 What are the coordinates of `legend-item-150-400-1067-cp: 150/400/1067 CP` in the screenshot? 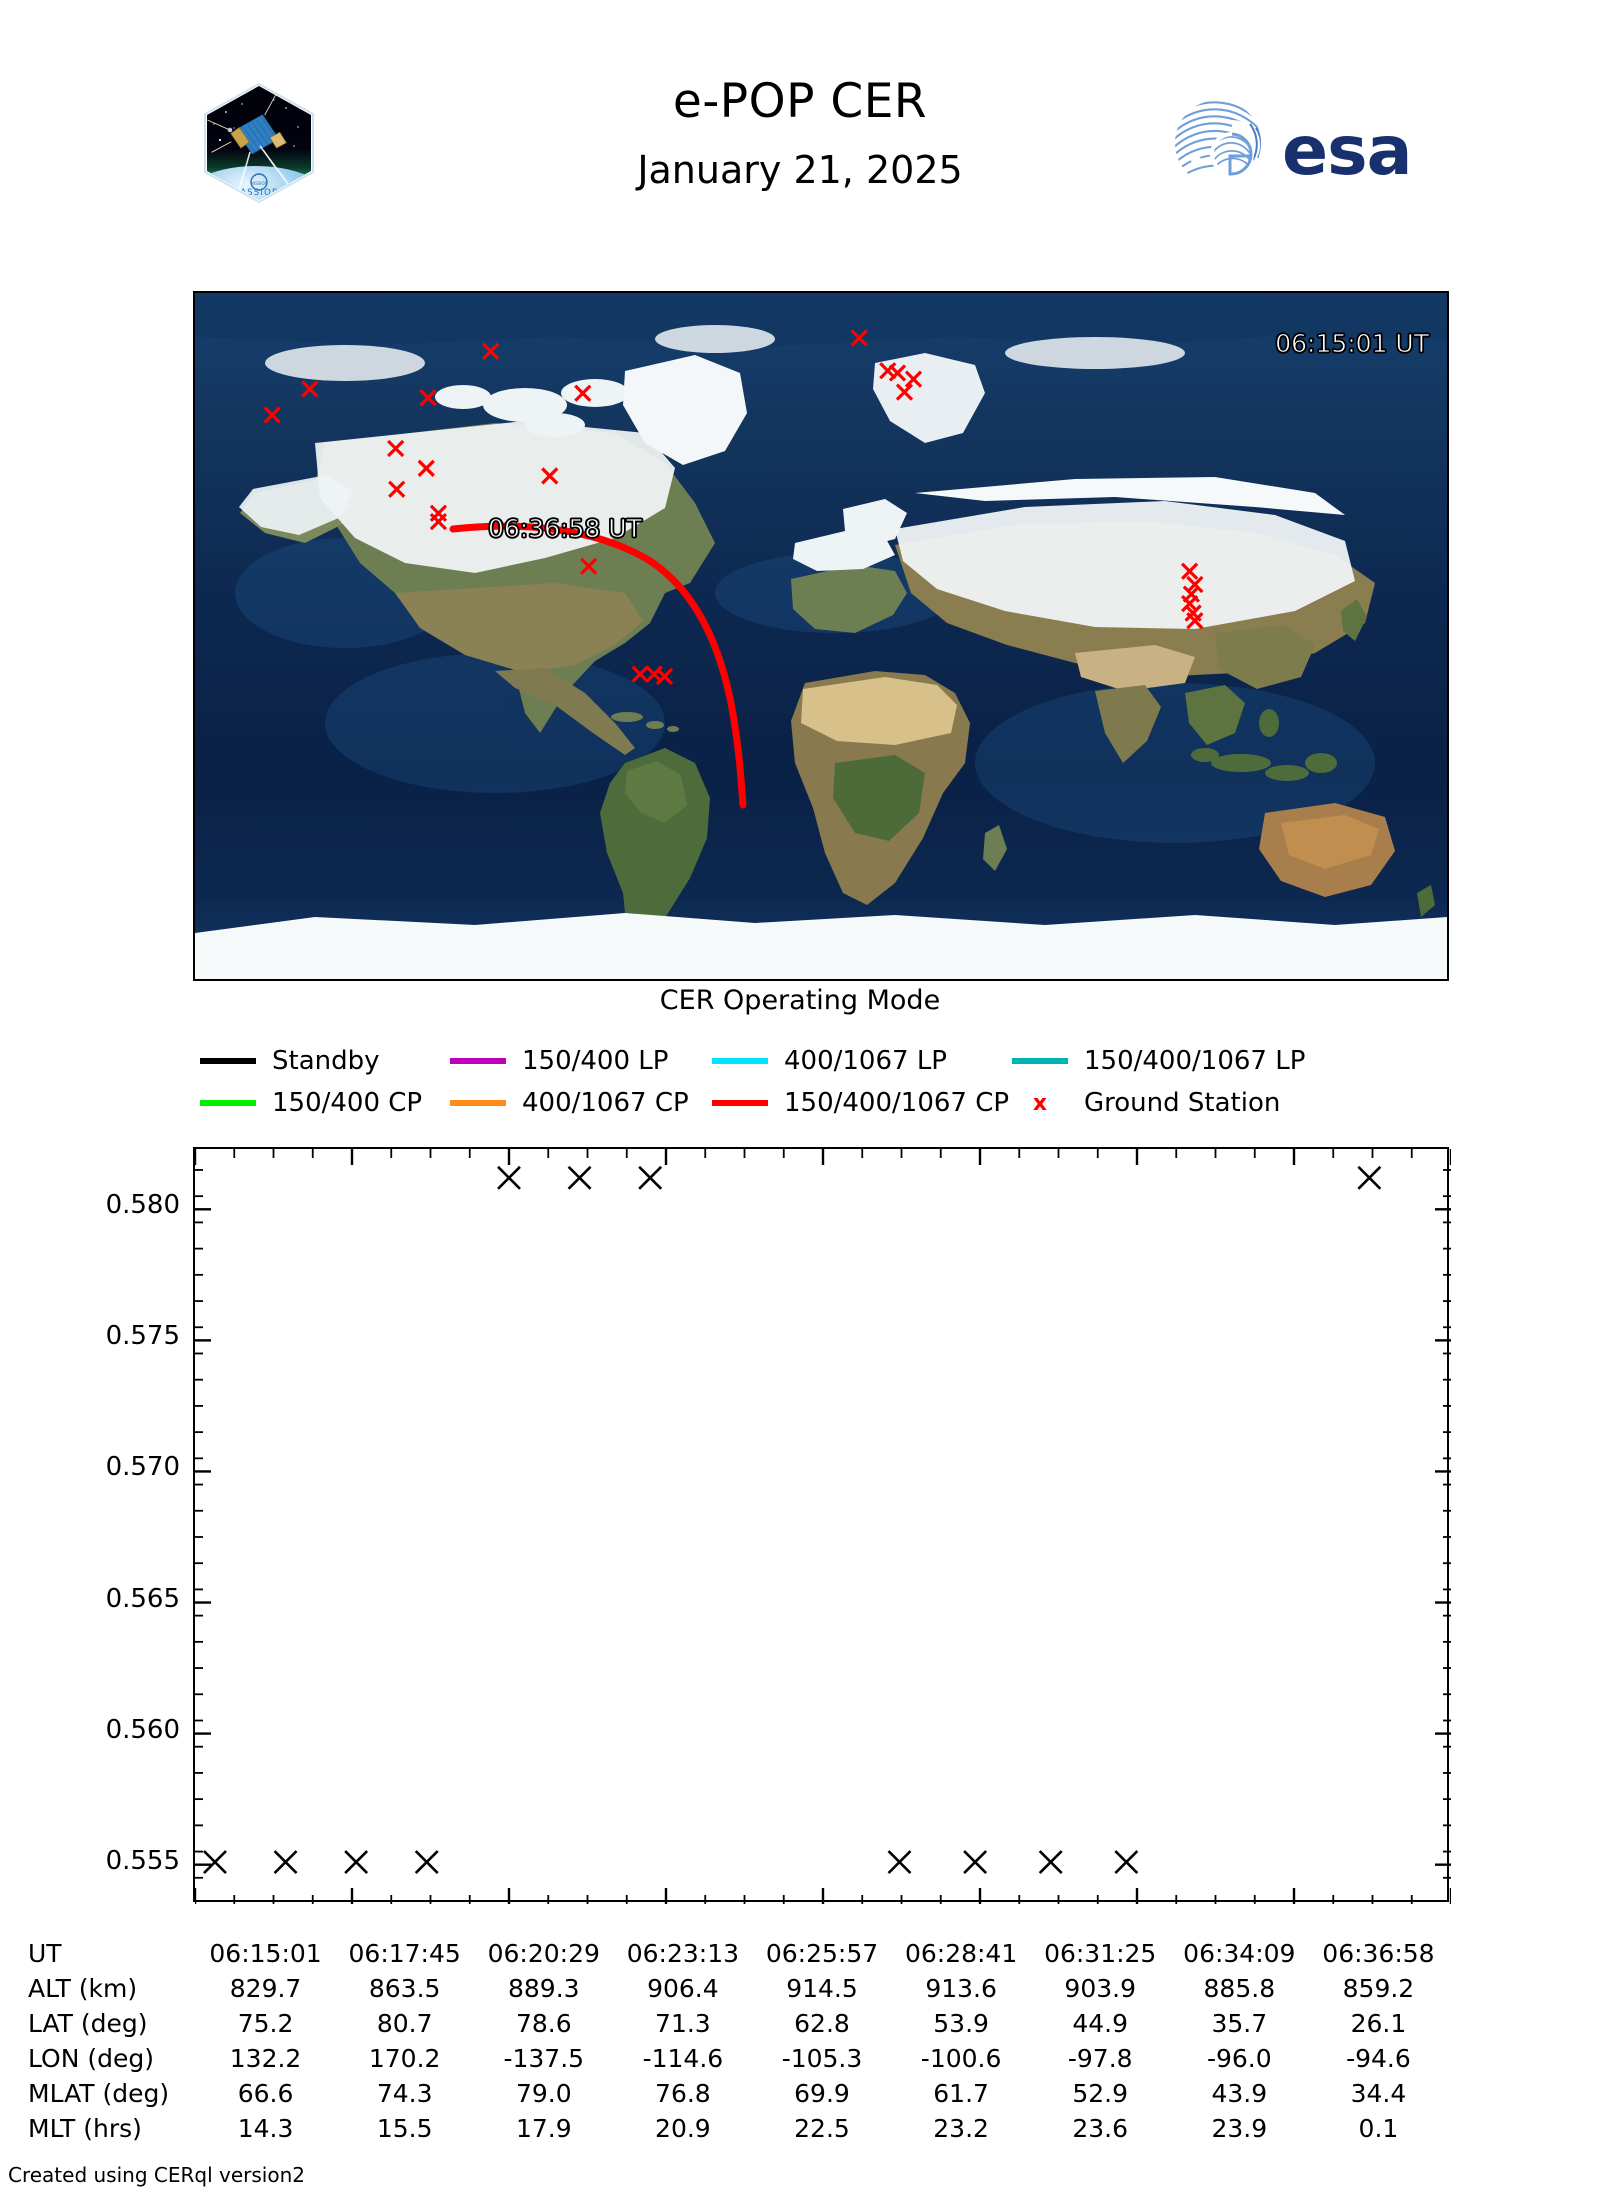 It's located at (862, 1103).